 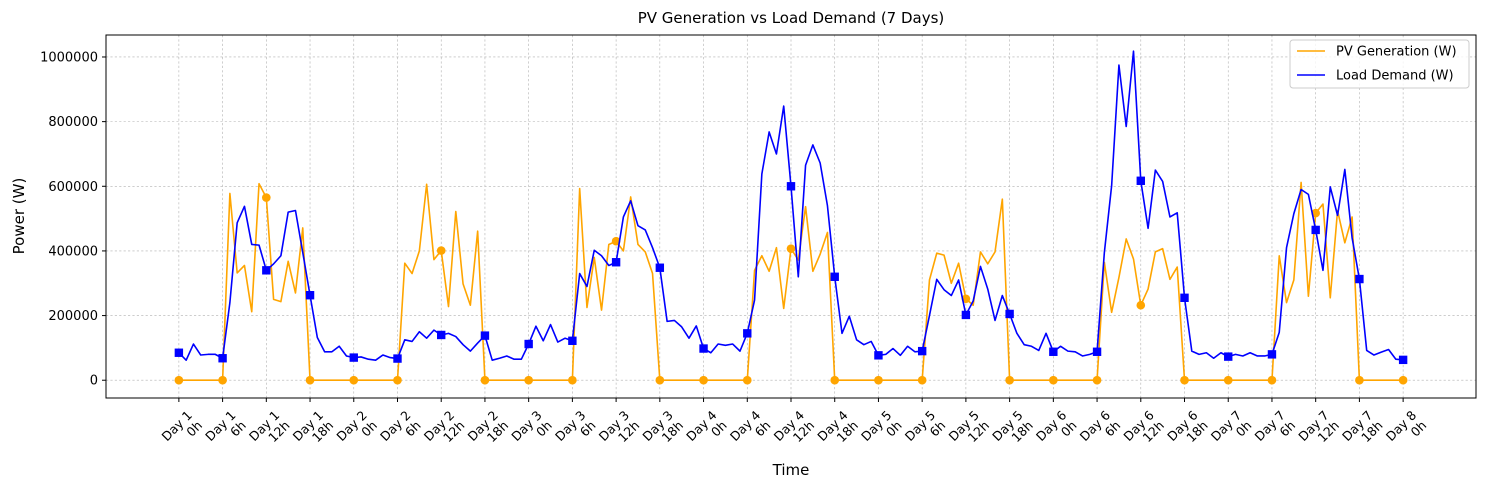 What do you see at coordinates (791, 18) in the screenshot?
I see `chart-title: PV Generation vs Load Demand (7 Days)` at bounding box center [791, 18].